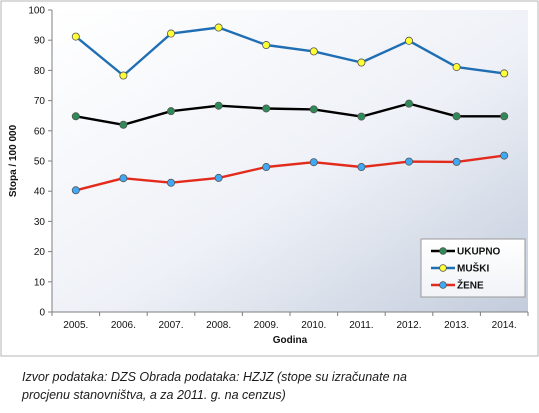 The height and width of the screenshot is (413, 539). What do you see at coordinates (40, 71) in the screenshot?
I see `y-tick-label: 80` at bounding box center [40, 71].